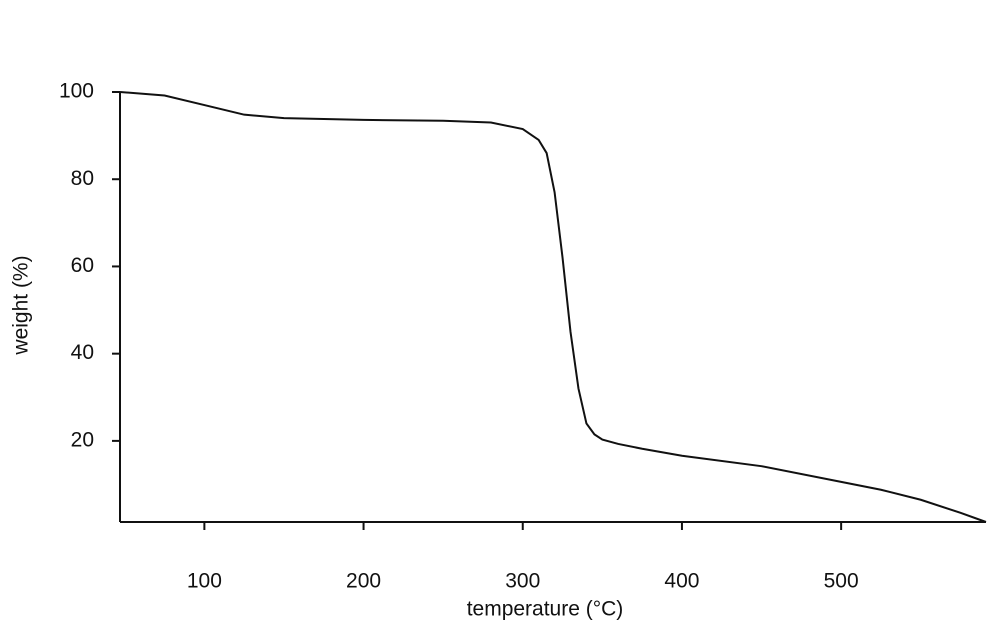 The image size is (989, 630). What do you see at coordinates (681, 581) in the screenshot?
I see `x-tick-label: 400` at bounding box center [681, 581].